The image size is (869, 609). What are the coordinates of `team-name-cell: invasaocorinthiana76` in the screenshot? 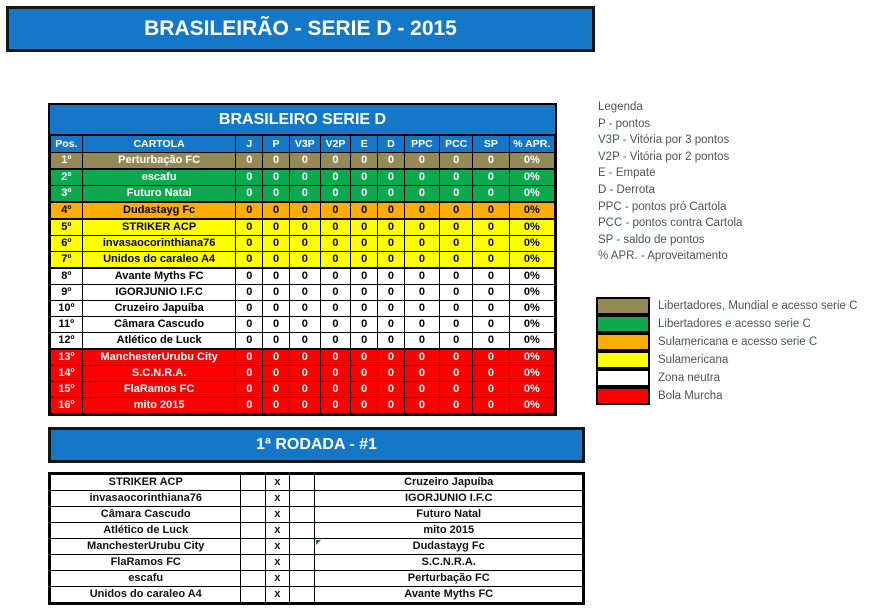 It's located at (159, 243).